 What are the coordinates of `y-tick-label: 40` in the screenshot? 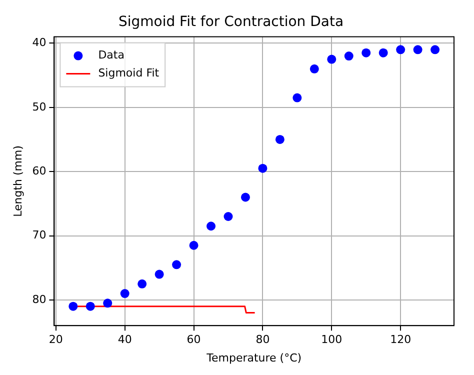 It's located at (39, 43).